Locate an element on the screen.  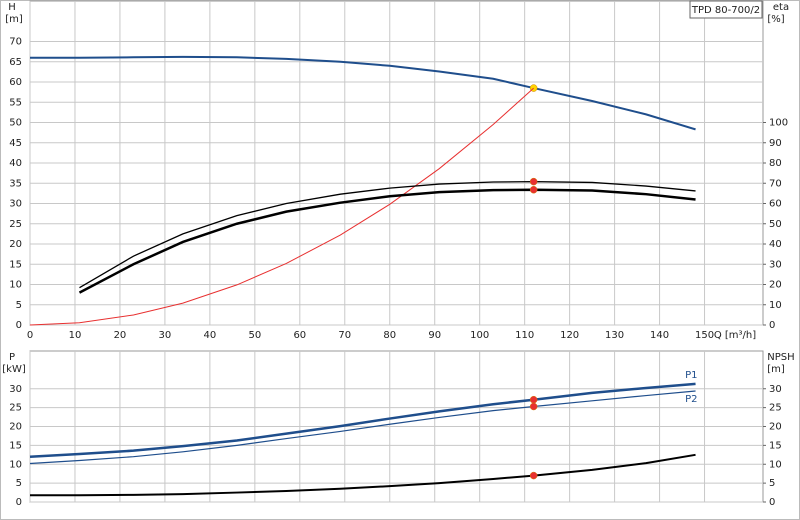
x-tick-label: 80 is located at coordinates (389, 335).